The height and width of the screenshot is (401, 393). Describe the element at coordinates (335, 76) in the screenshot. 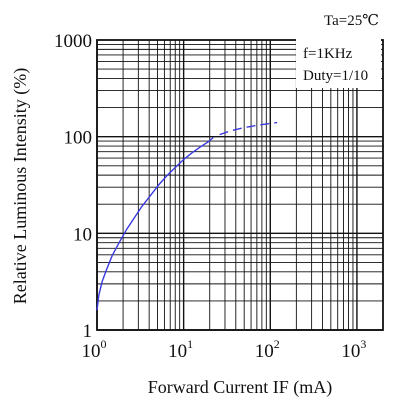

I see `duty-annotation: Duty=1/10` at that location.